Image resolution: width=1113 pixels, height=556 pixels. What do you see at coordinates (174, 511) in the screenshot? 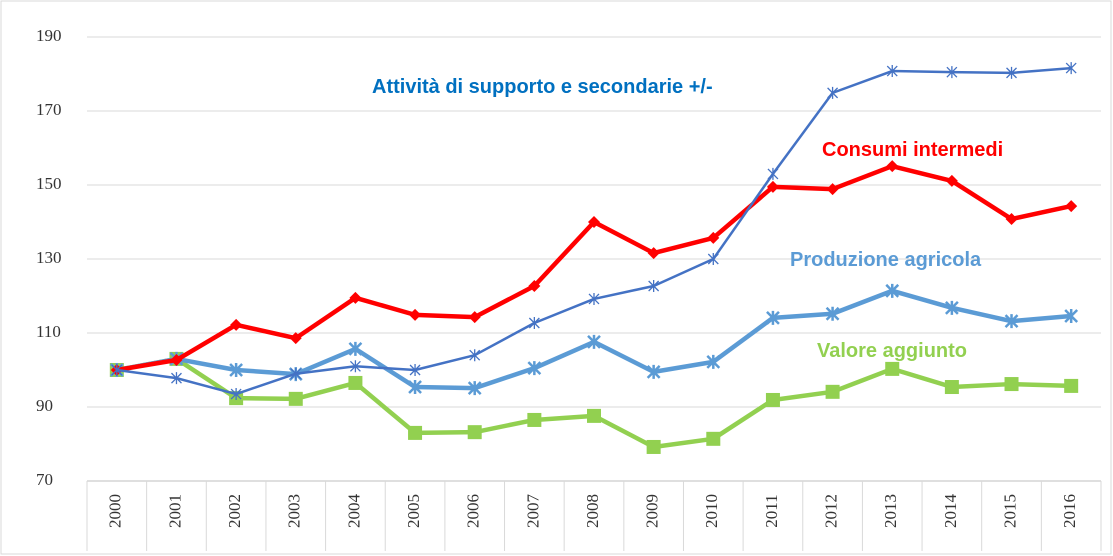
I see `x-tick-label: 2001` at bounding box center [174, 511].